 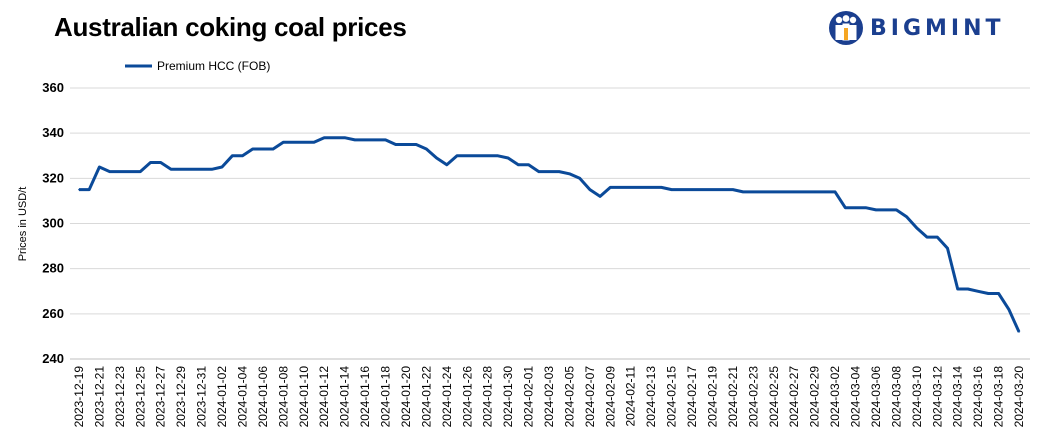 What do you see at coordinates (53, 358) in the screenshot?
I see `y-tick-label: 240` at bounding box center [53, 358].